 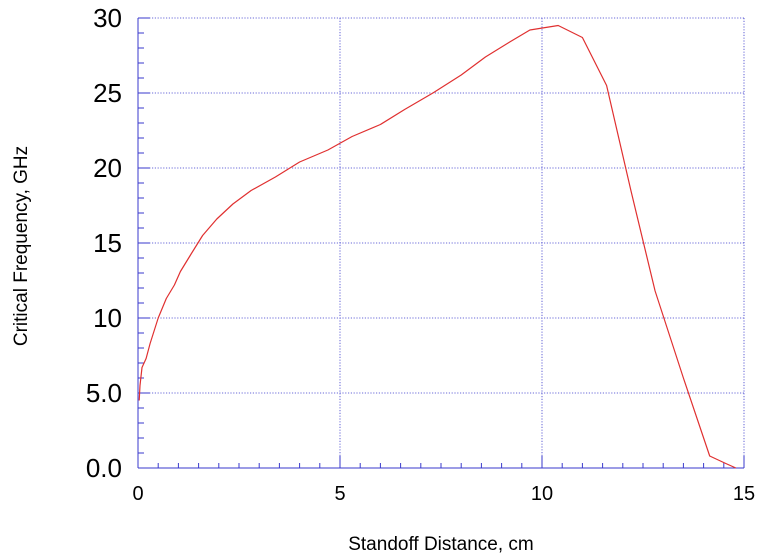 I want to click on y-tick-label-2: 10, so click(x=107, y=318).